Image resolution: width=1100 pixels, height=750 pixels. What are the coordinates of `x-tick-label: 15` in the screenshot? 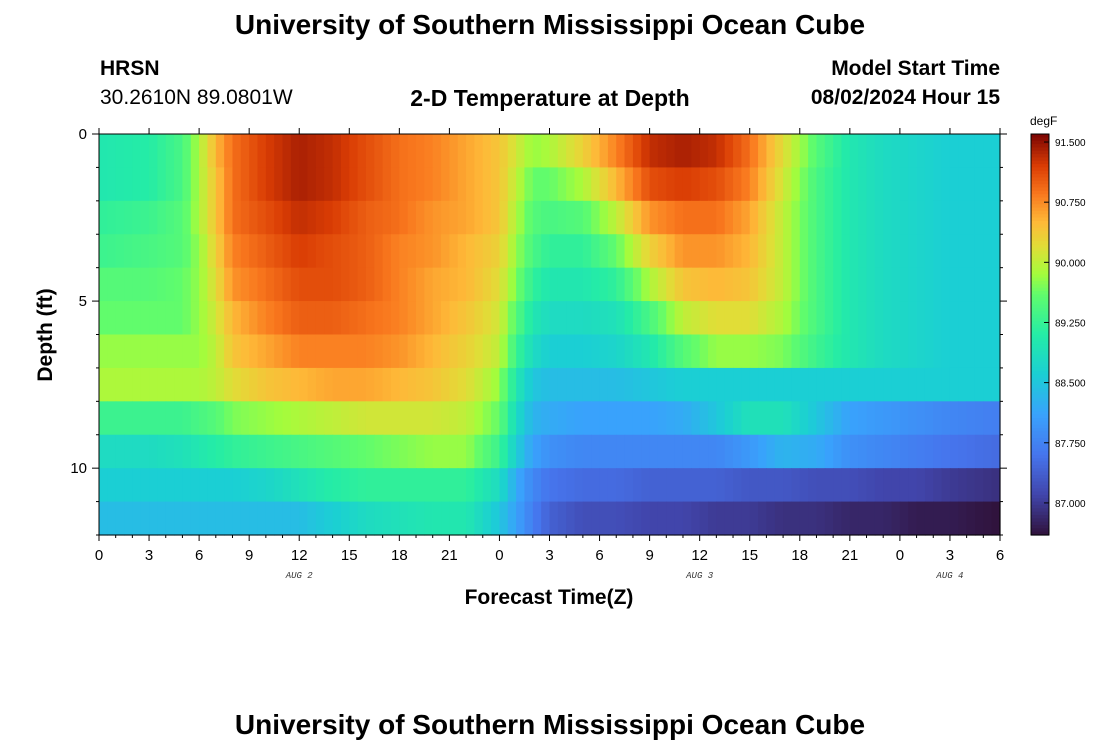 It's located at (749, 555).